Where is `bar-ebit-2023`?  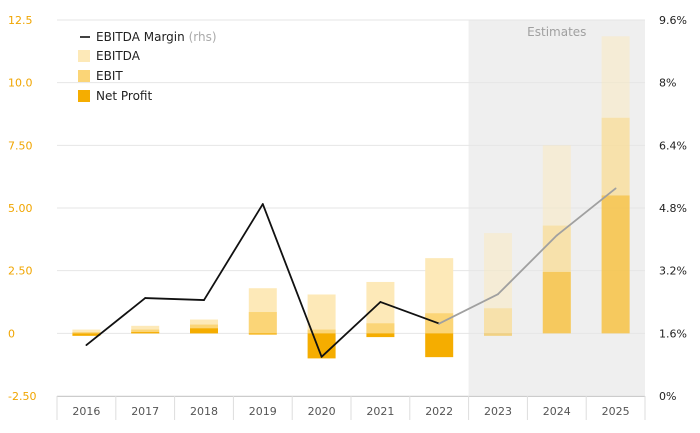 bar-ebit-2023 is located at coordinates (498, 321).